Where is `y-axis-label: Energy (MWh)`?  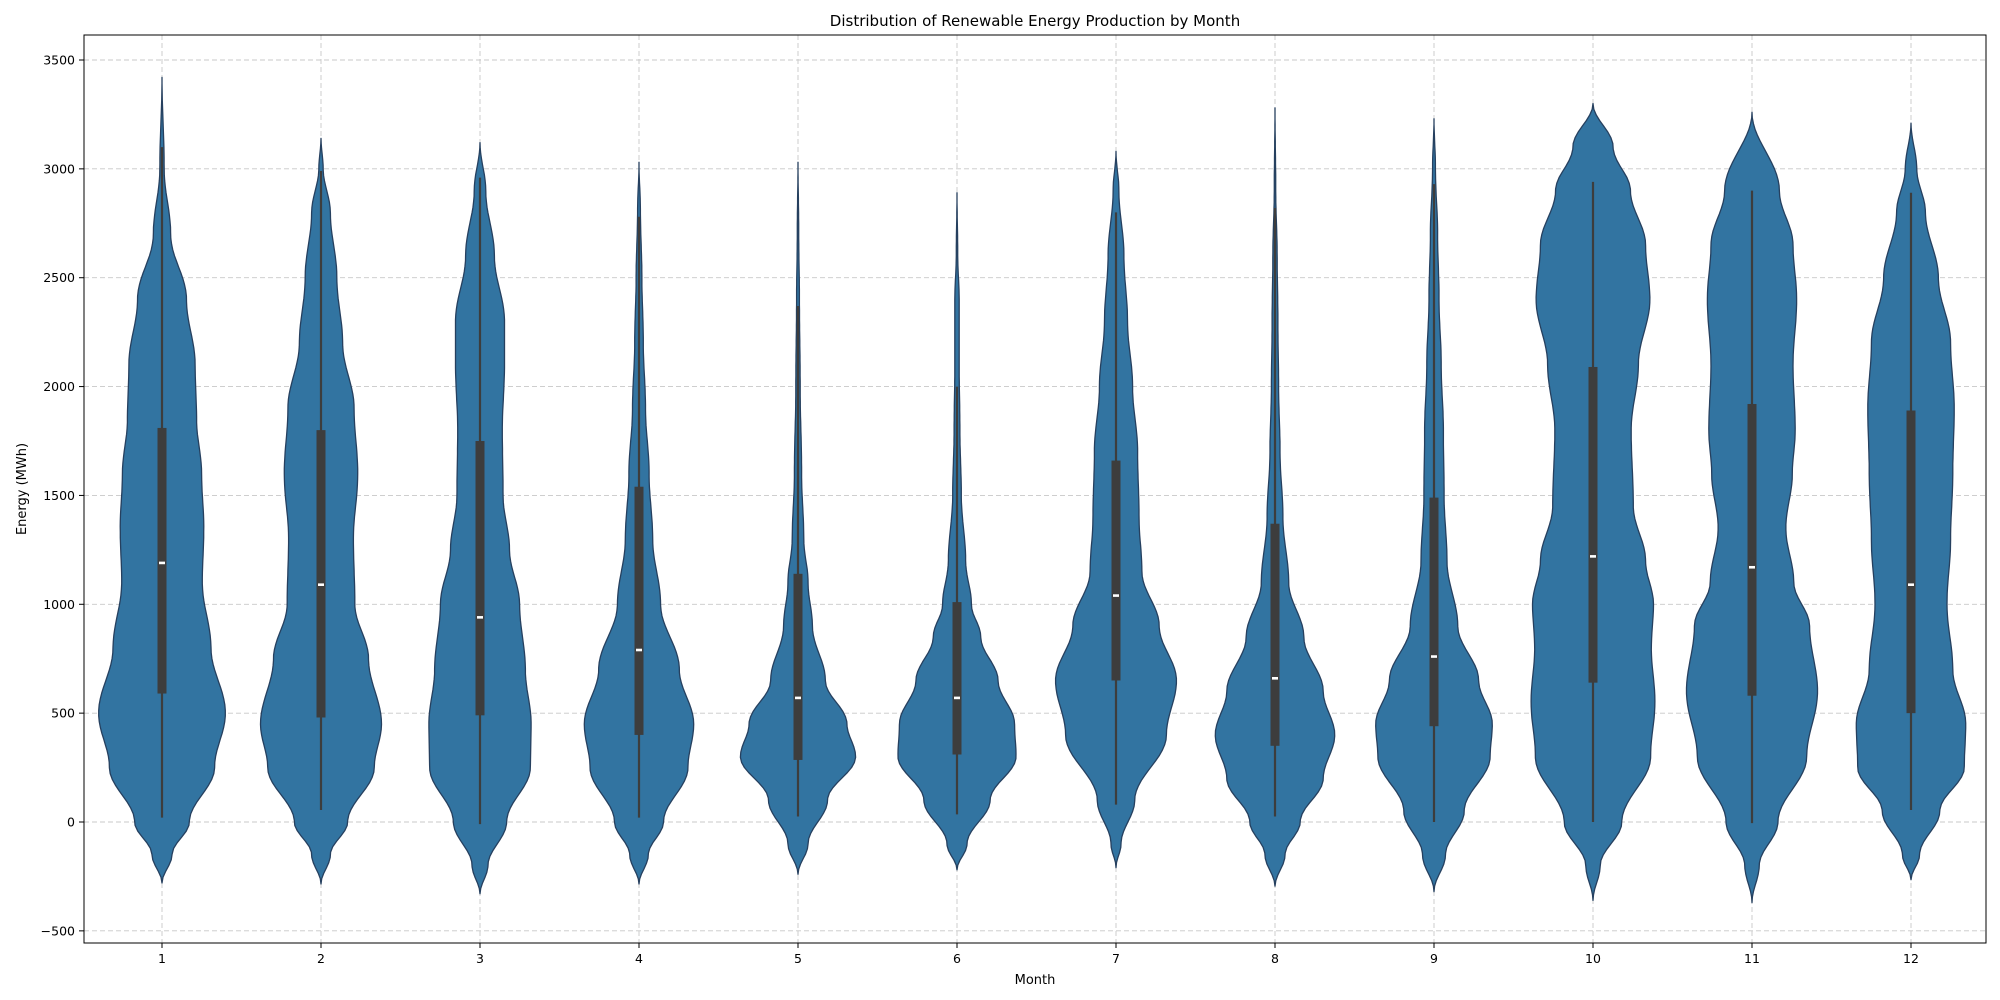
y-axis-label: Energy (MWh) is located at coordinates (22, 489).